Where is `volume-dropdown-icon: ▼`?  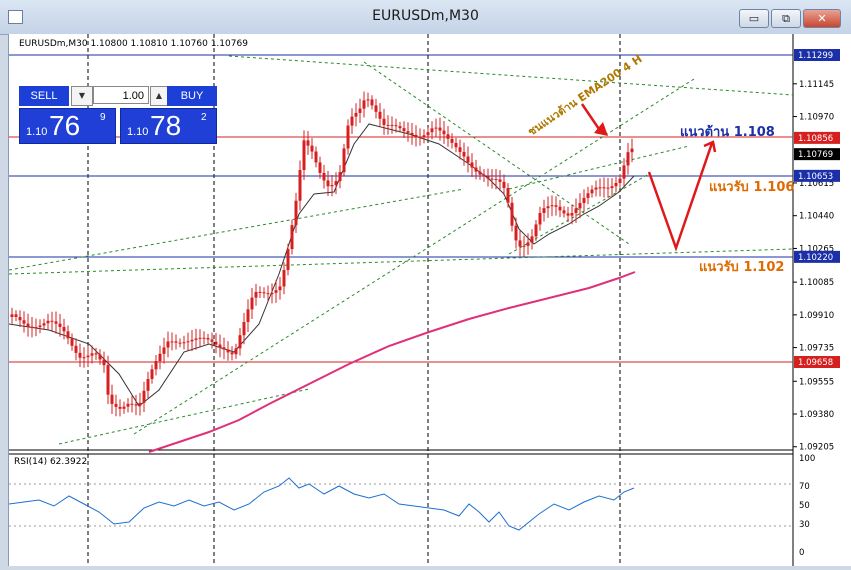
volume-dropdown-icon: ▼ is located at coordinates (82, 96).